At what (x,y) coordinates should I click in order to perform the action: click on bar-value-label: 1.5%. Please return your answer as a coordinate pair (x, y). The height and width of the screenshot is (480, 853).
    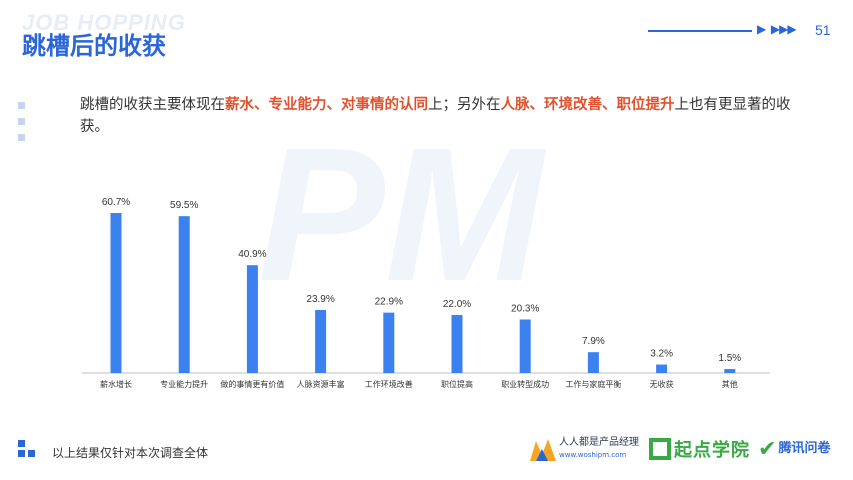
    Looking at the image, I should click on (729, 358).